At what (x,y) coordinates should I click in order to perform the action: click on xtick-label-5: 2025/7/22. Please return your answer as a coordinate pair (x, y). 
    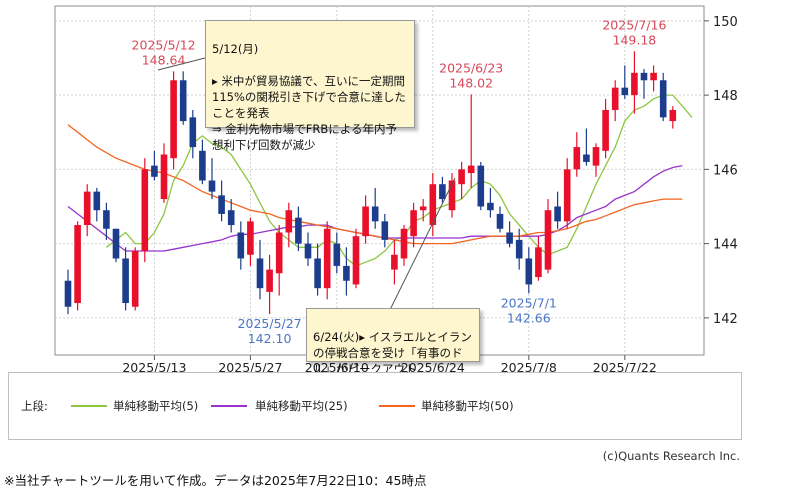
    Looking at the image, I should click on (625, 366).